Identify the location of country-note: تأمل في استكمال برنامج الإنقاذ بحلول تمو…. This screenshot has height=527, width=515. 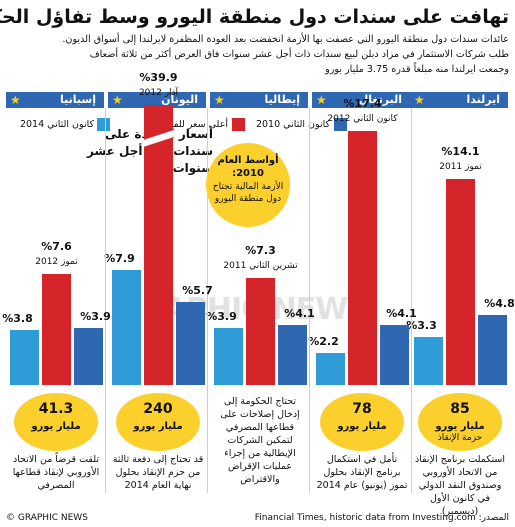
(362, 472).